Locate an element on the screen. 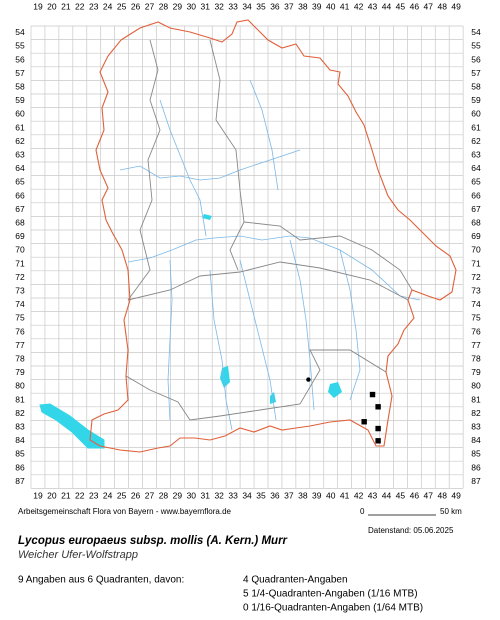 This screenshot has height=620, width=500. x-label: 36 is located at coordinates (275, 6).